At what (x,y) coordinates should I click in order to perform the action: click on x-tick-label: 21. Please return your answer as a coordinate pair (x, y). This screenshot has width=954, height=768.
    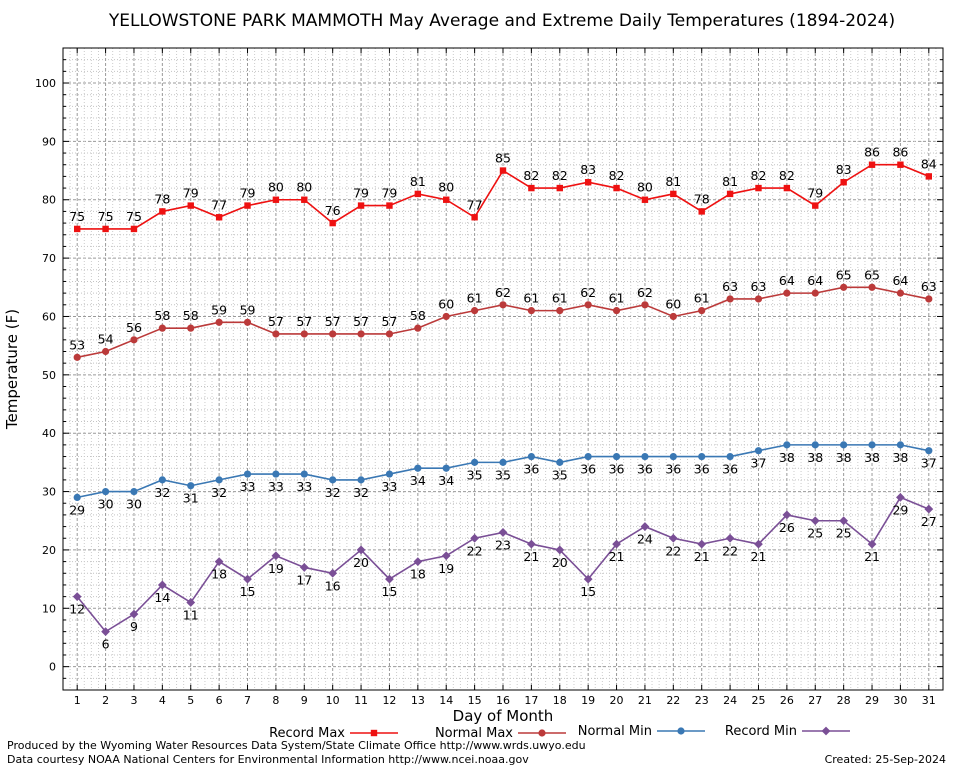
    Looking at the image, I should click on (645, 700).